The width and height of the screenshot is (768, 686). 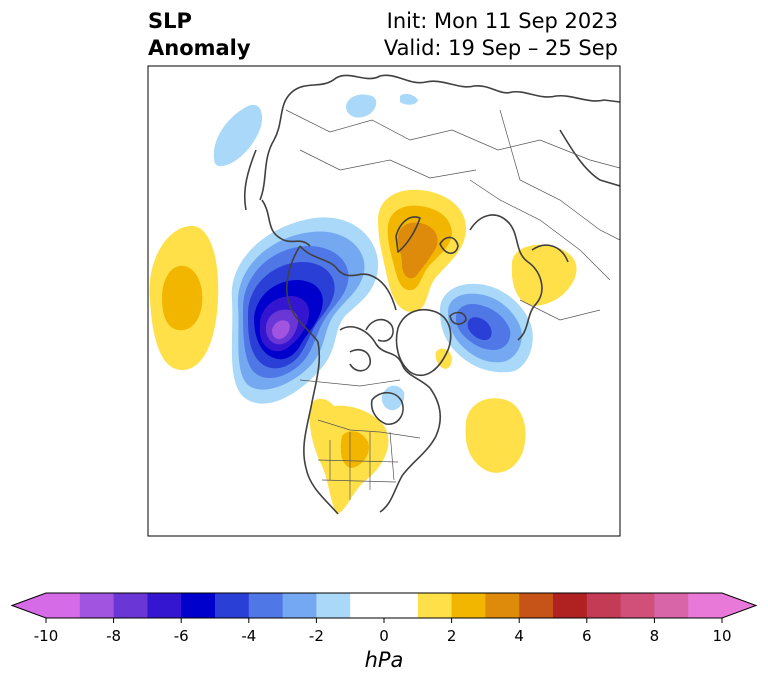 I want to click on colorbar-tick-label: -6, so click(x=181, y=636).